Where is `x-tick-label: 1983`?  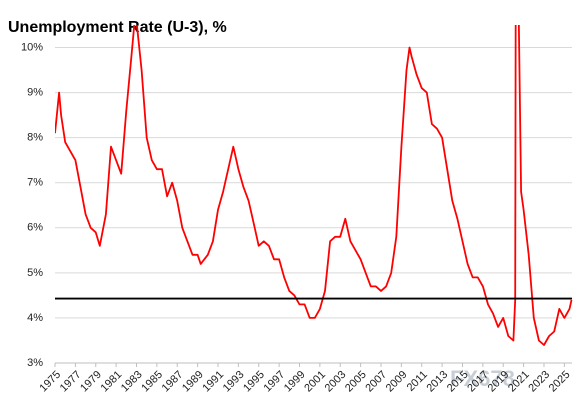 x-tick-label: 1983 is located at coordinates (132, 382).